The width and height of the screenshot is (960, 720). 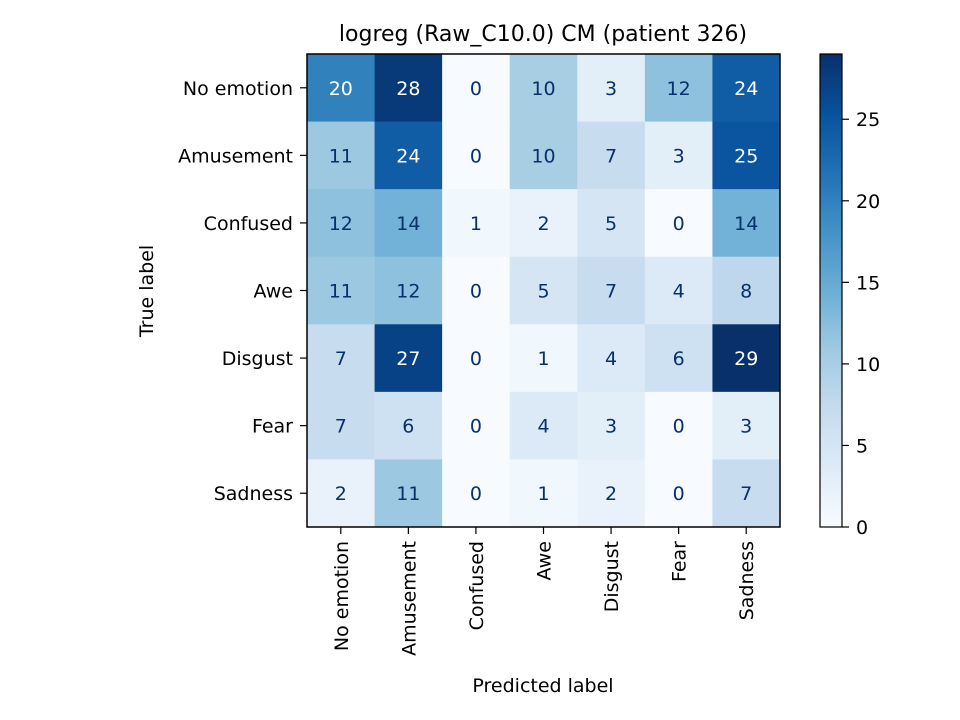 What do you see at coordinates (542, 686) in the screenshot?
I see `x-axis-label: Predicted label` at bounding box center [542, 686].